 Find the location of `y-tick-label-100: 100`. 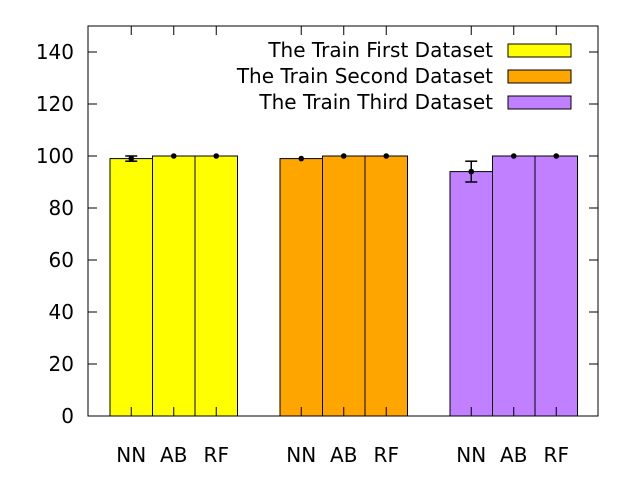

y-tick-label-100: 100 is located at coordinates (55, 156).